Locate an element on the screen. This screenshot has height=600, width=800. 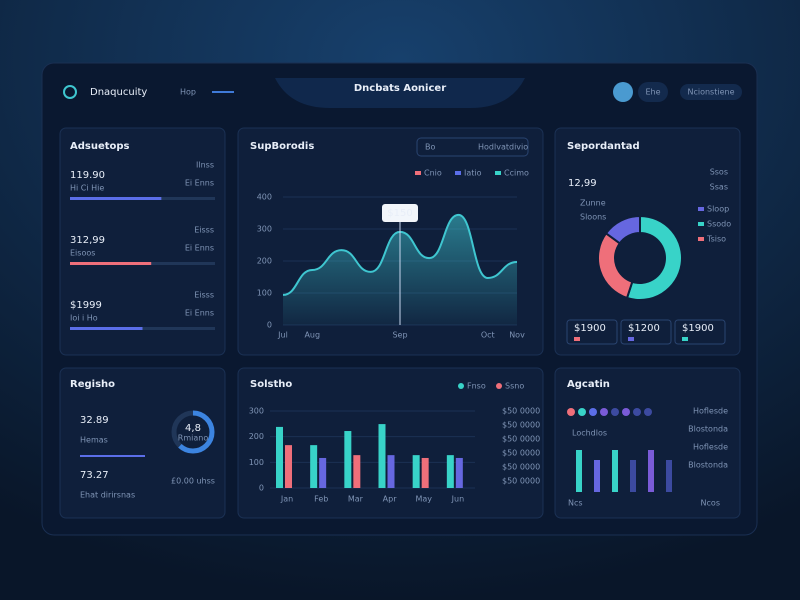
tab: Bo is located at coordinates (430, 147).